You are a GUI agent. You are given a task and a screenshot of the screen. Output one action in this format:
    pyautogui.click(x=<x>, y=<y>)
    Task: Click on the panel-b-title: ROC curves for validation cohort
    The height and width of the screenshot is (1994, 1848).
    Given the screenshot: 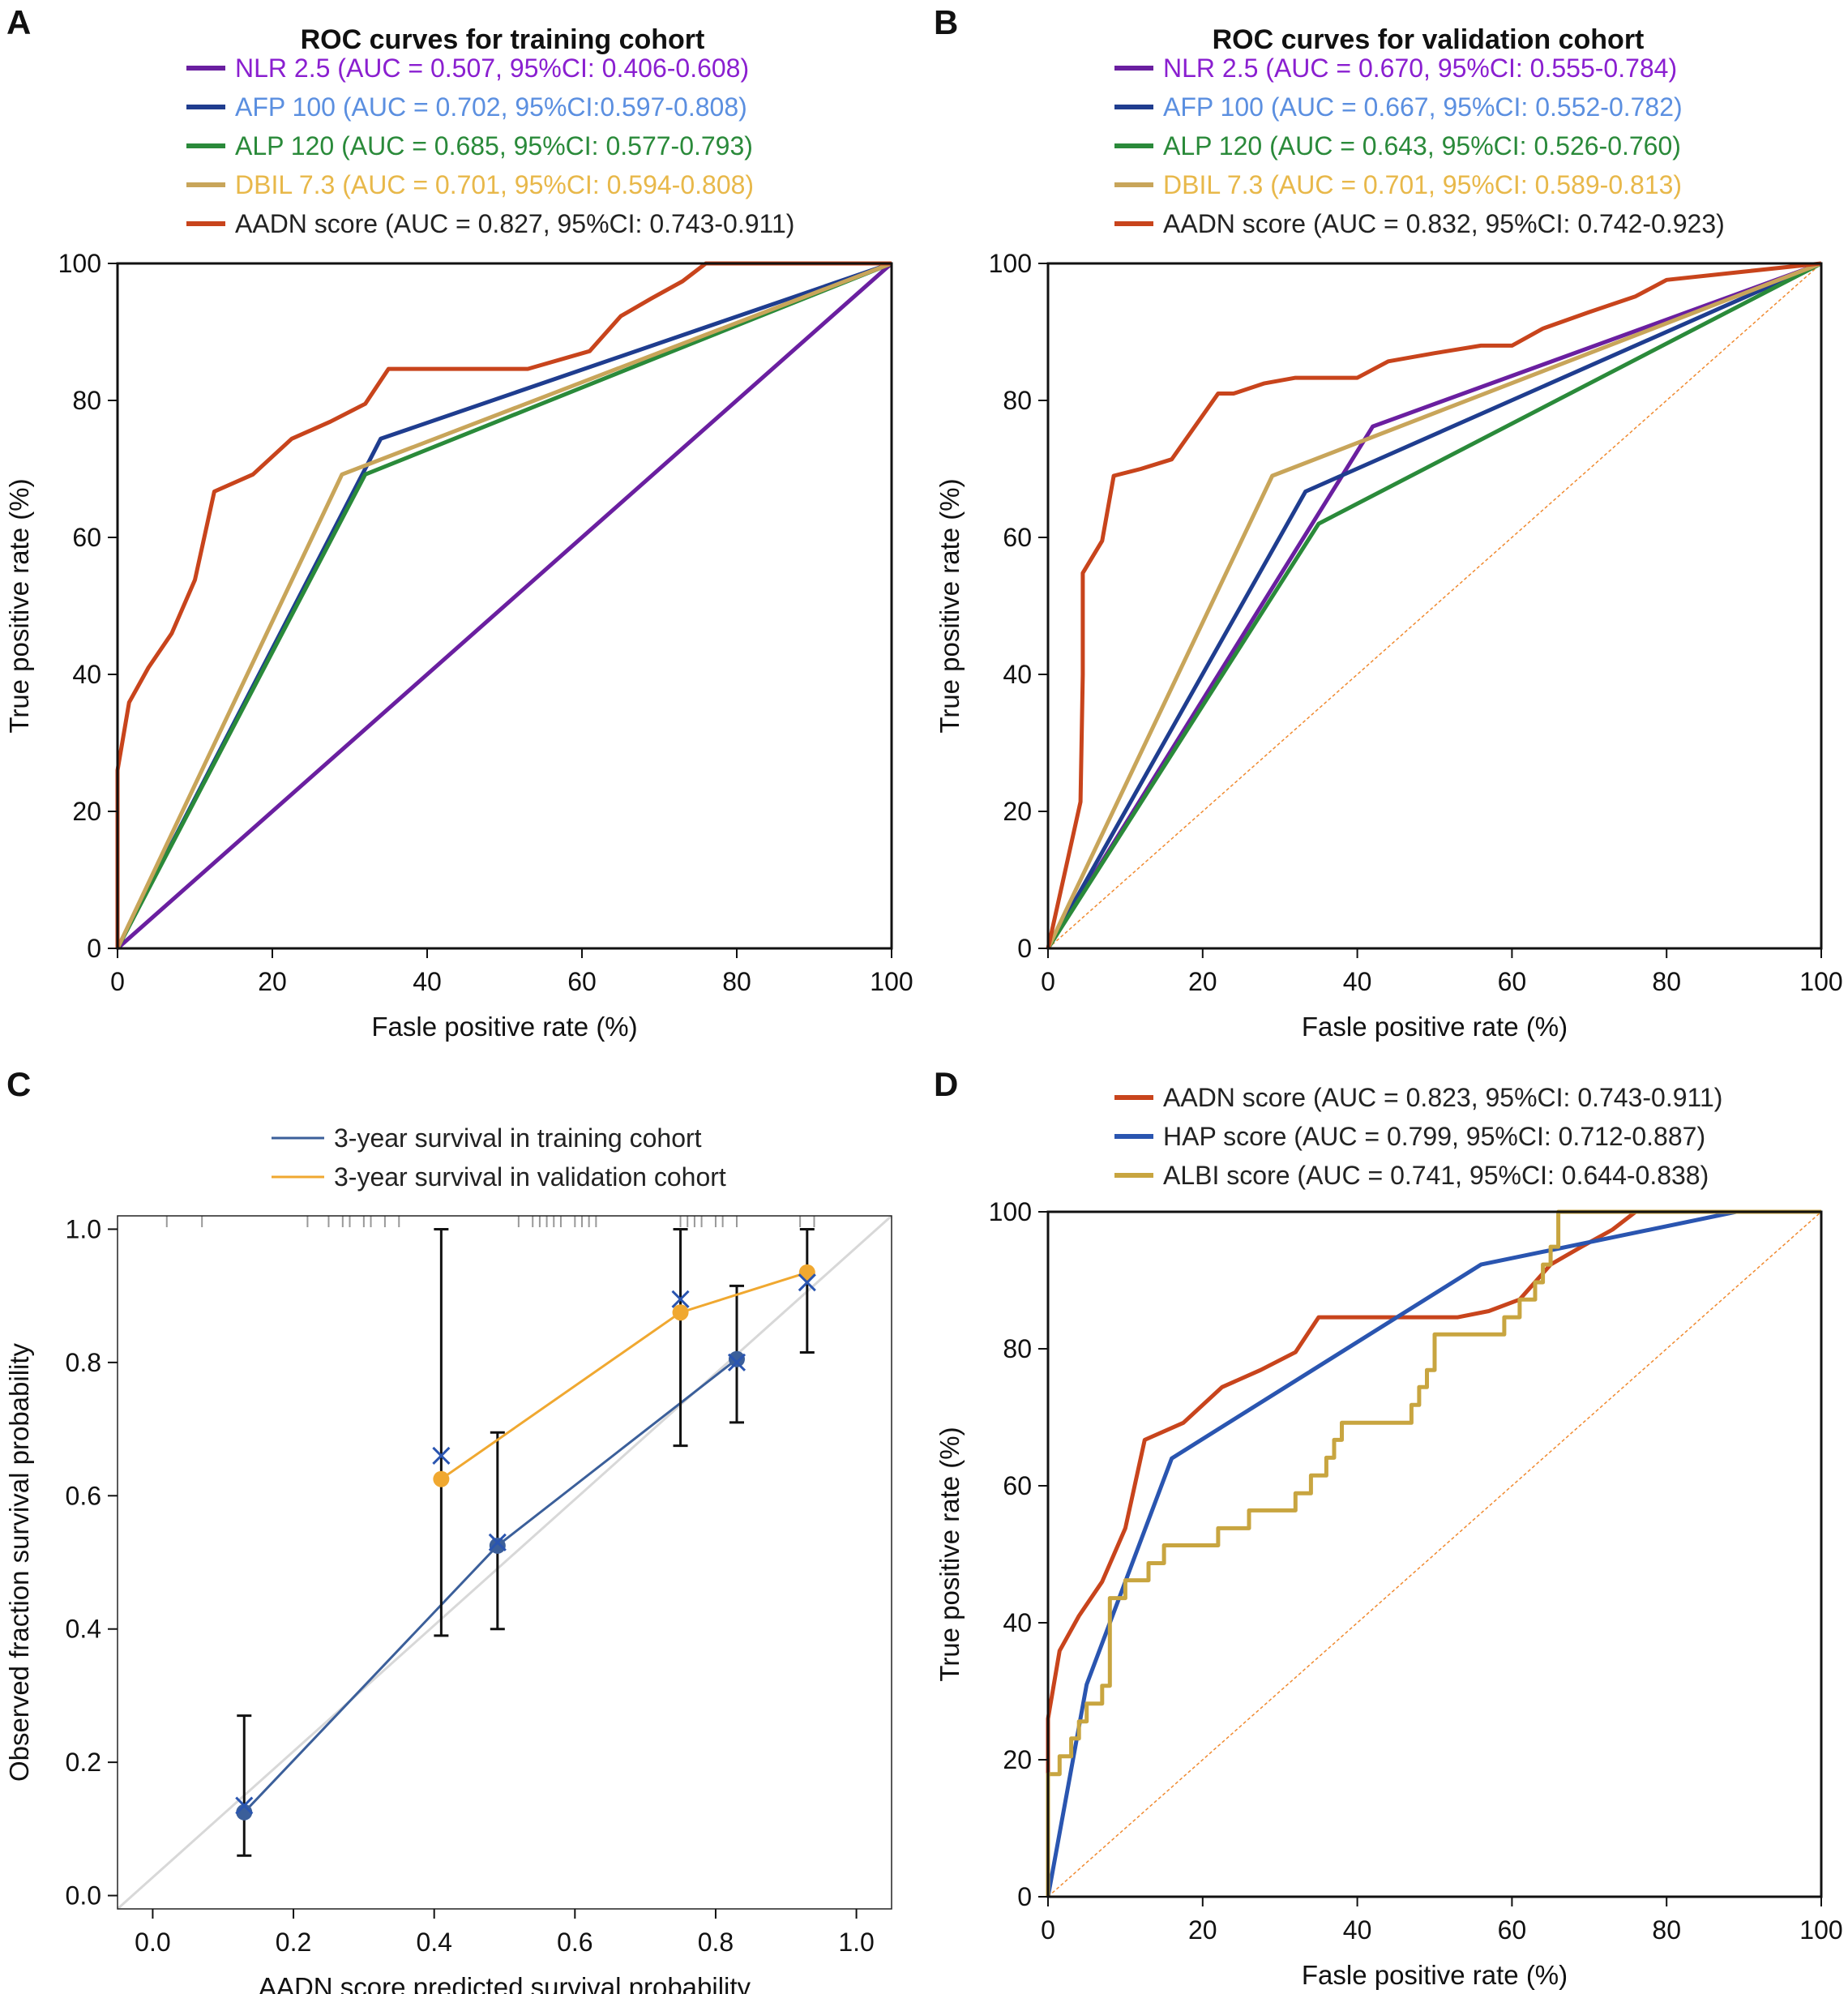 What is the action you would take?
    pyautogui.click(x=1429, y=39)
    